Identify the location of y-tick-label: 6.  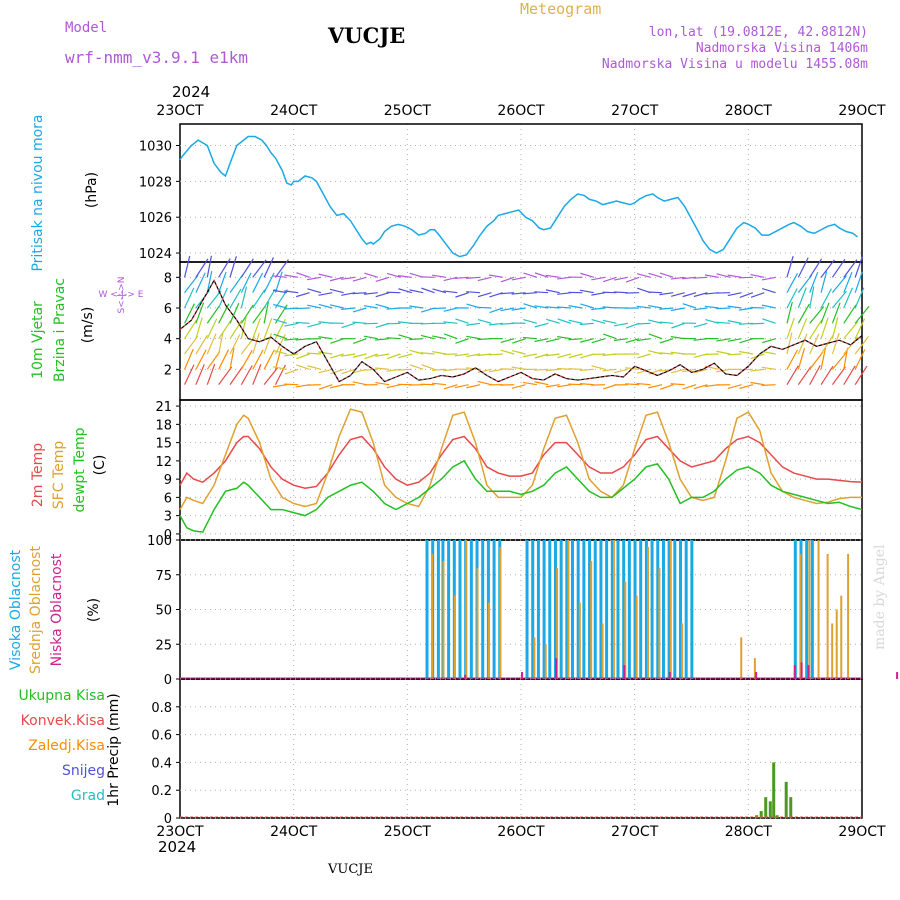
(168, 309).